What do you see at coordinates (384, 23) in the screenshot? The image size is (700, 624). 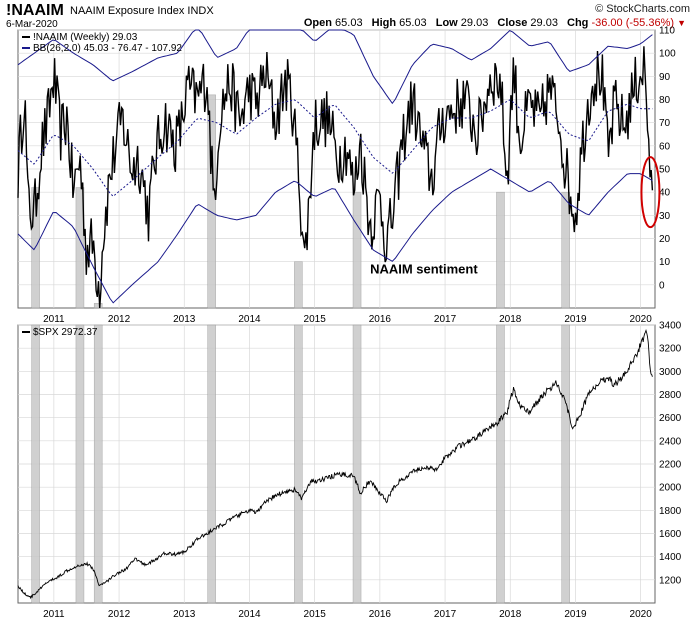 I see `high-label: High` at bounding box center [384, 23].